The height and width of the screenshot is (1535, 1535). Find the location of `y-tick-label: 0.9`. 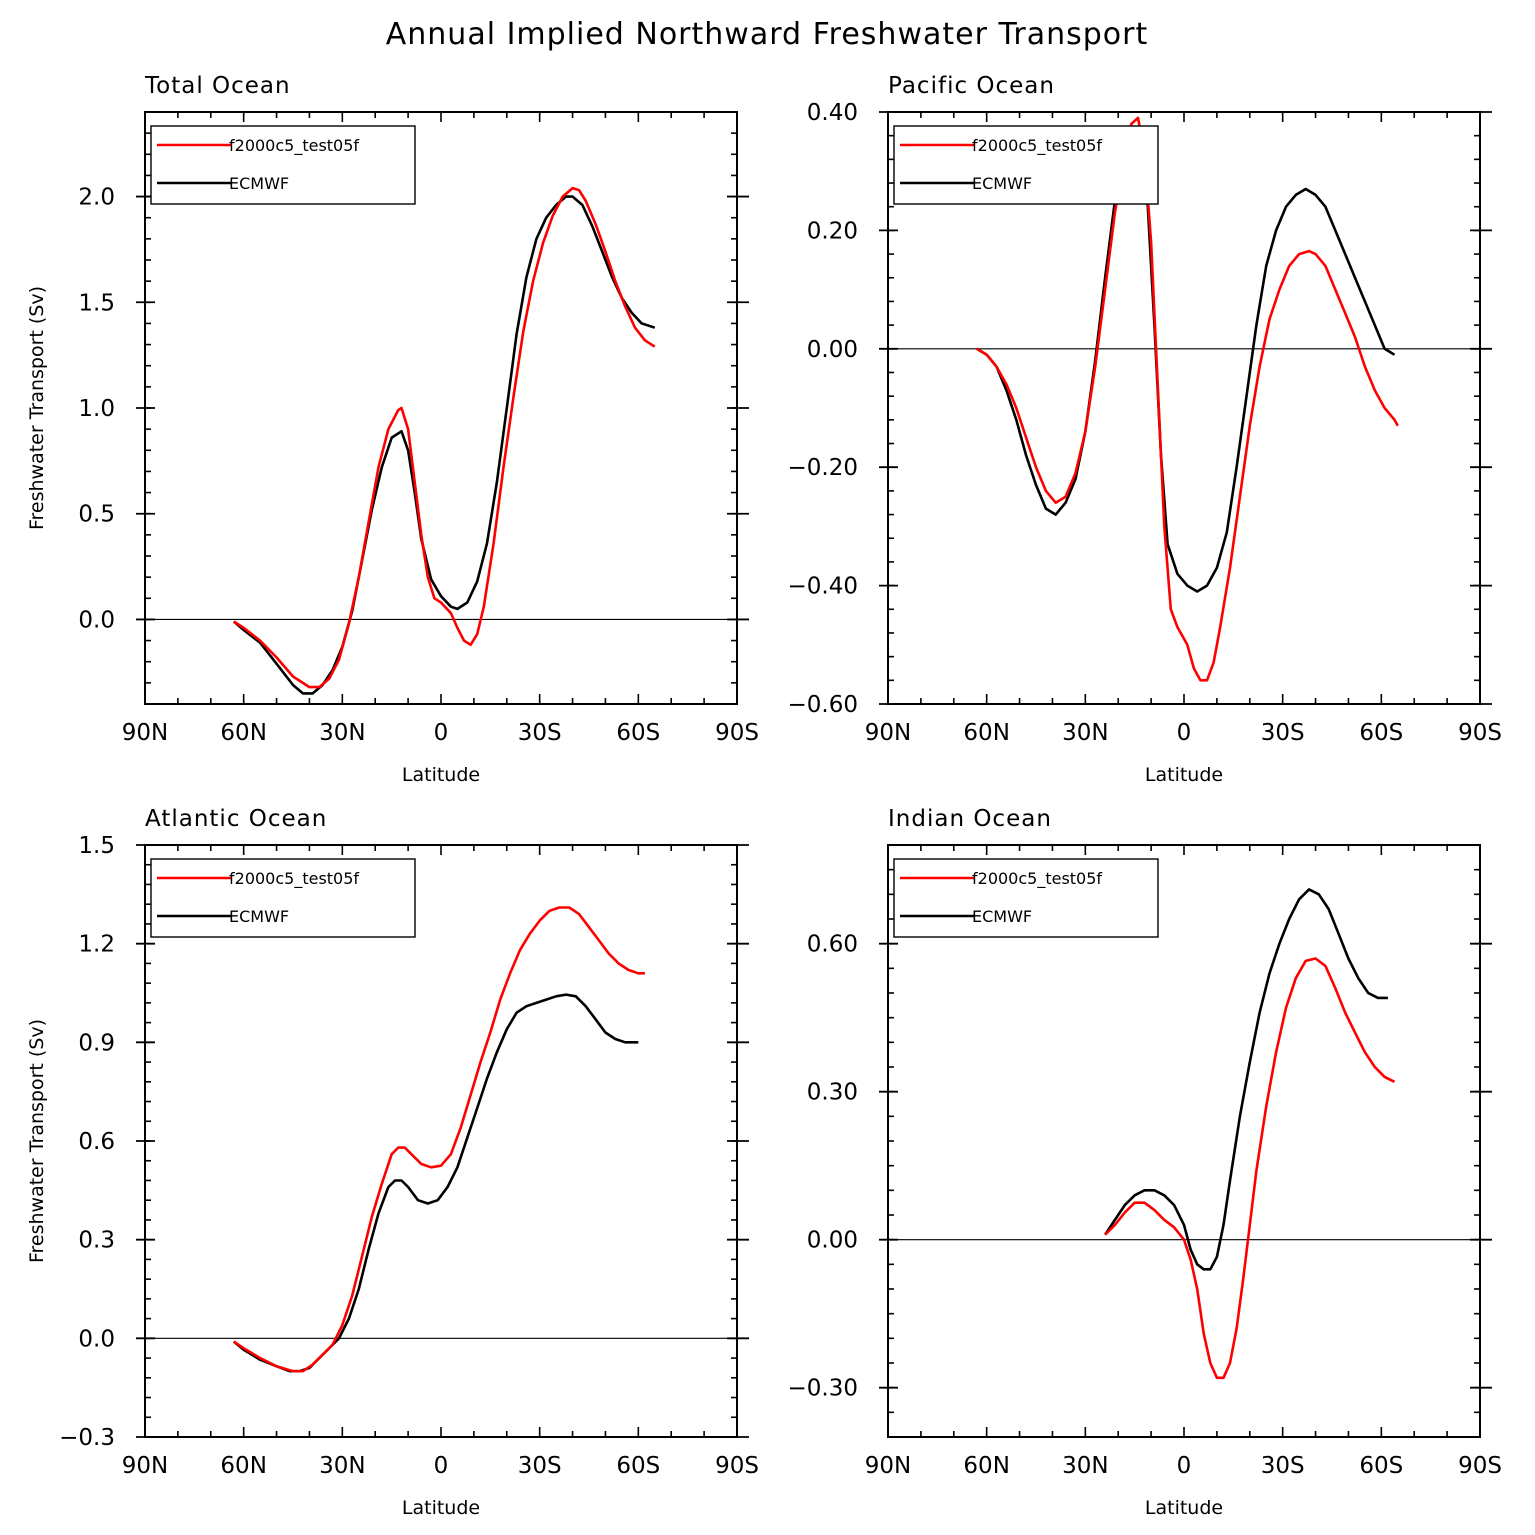

y-tick-label: 0.9 is located at coordinates (96, 1043).